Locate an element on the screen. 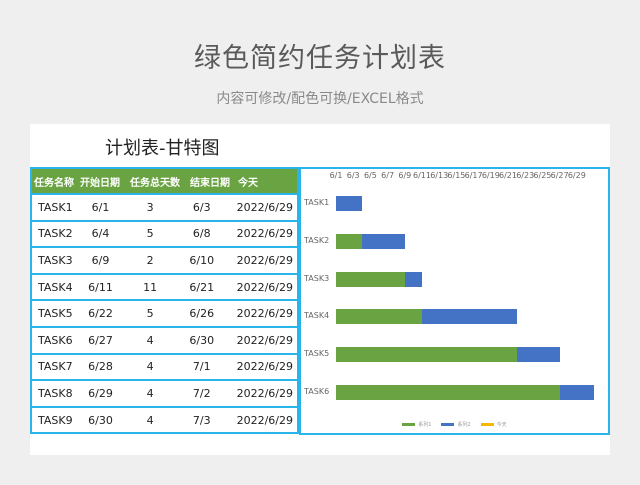  task-label: TASK6 is located at coordinates (317, 391).